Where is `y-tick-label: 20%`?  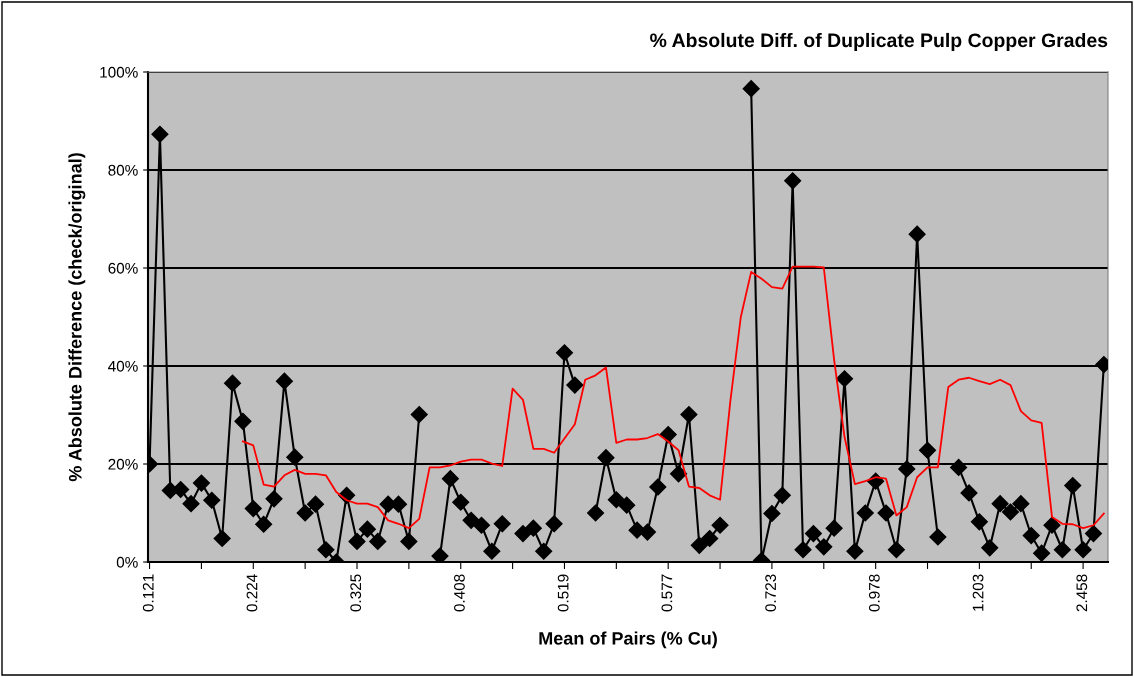
y-tick-label: 20% is located at coordinates (123, 464).